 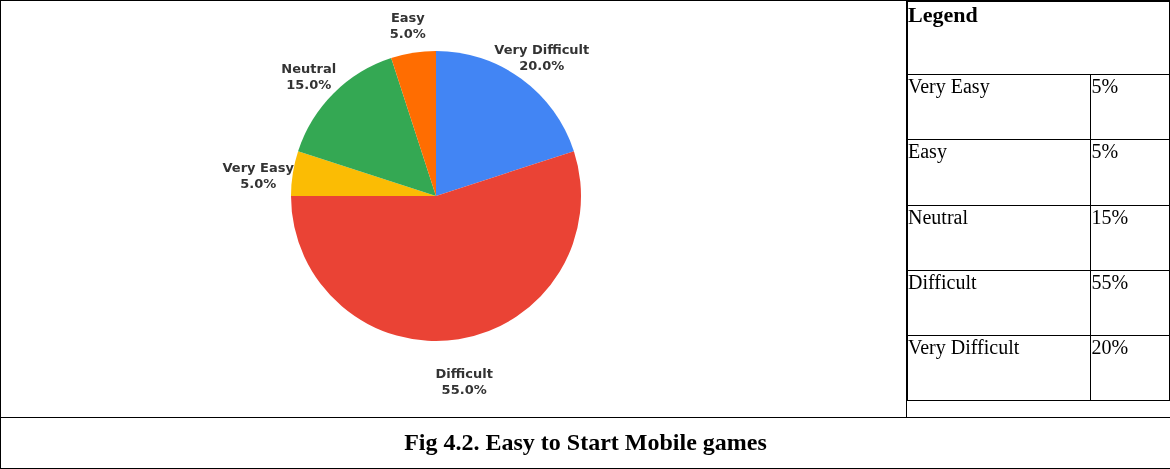 I want to click on text: 55%, so click(x=1130, y=303).